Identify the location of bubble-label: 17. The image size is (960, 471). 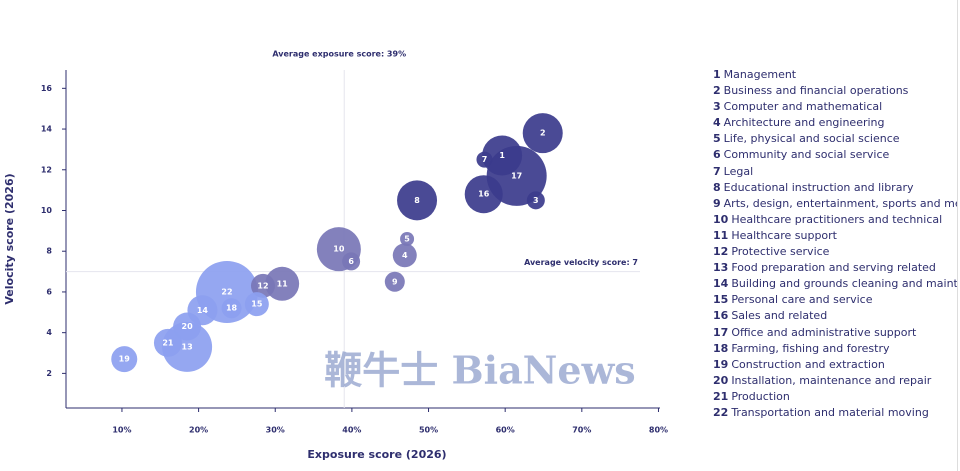
(516, 175).